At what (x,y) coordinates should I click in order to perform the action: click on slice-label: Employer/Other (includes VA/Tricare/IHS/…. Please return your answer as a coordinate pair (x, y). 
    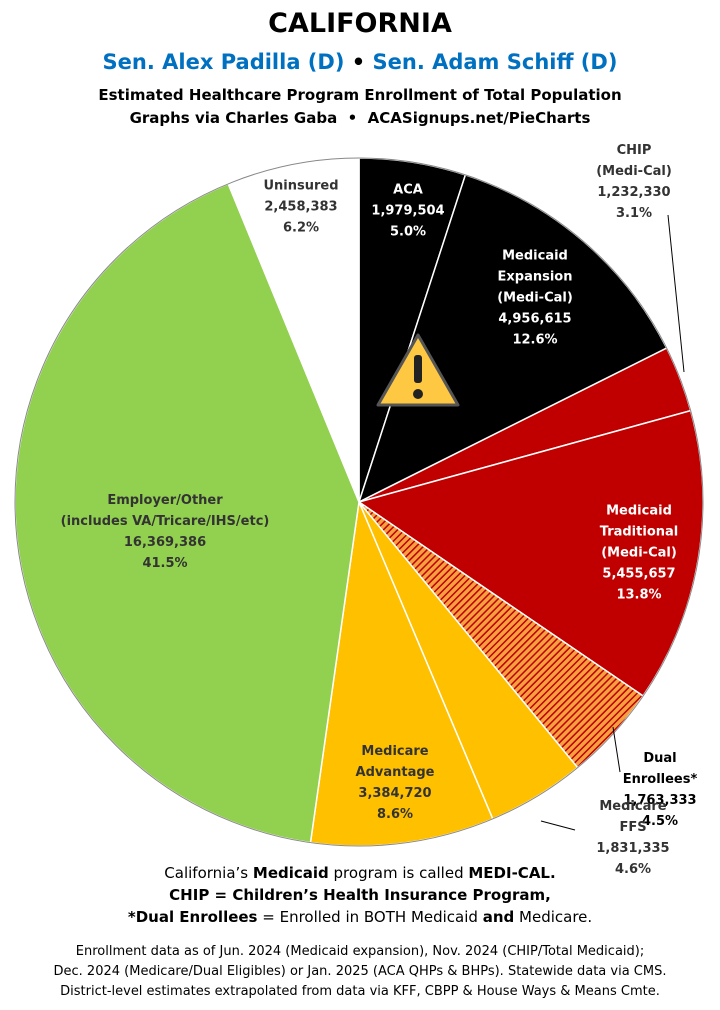
    Looking at the image, I should click on (165, 532).